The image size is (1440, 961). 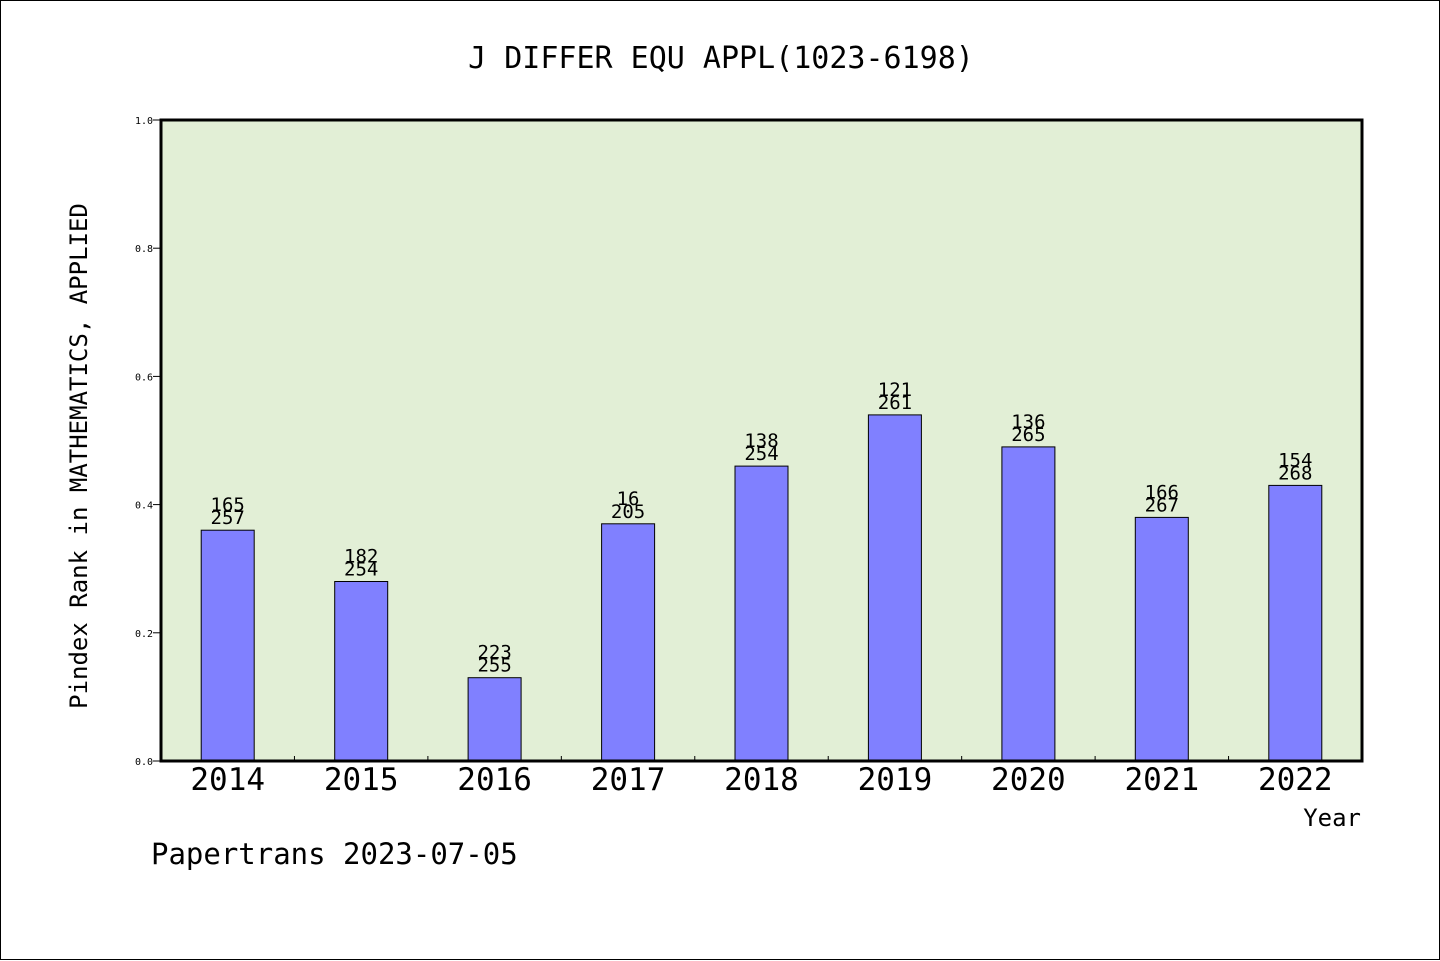 What do you see at coordinates (1332, 818) in the screenshot?
I see `x-axis-label: Year` at bounding box center [1332, 818].